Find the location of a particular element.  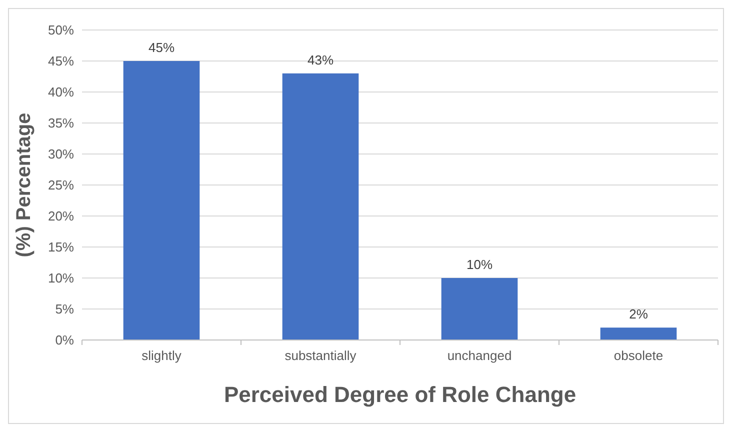

y-tick-label: 45% is located at coordinates (61, 61).